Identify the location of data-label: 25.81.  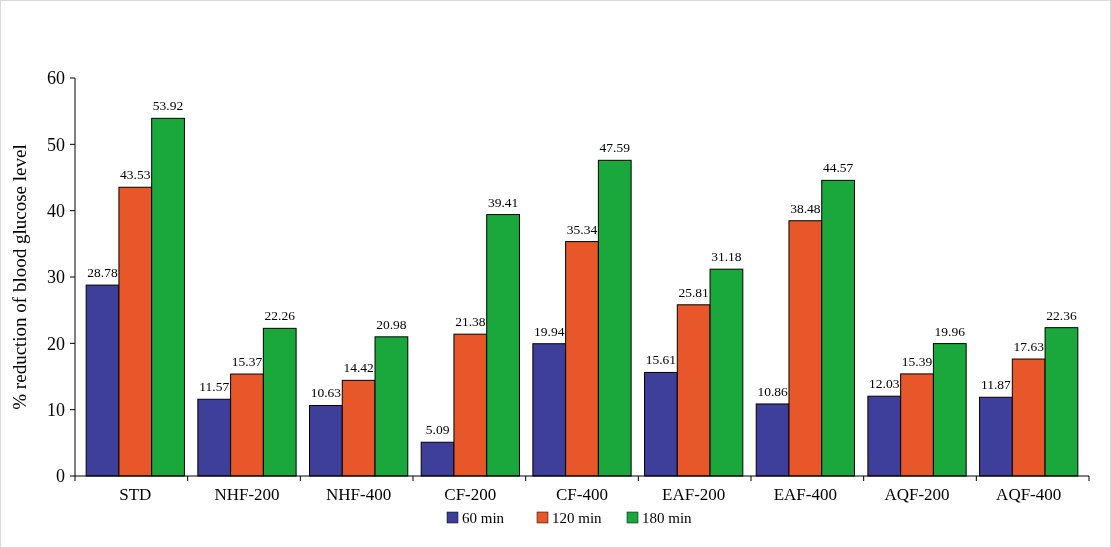
(693, 292).